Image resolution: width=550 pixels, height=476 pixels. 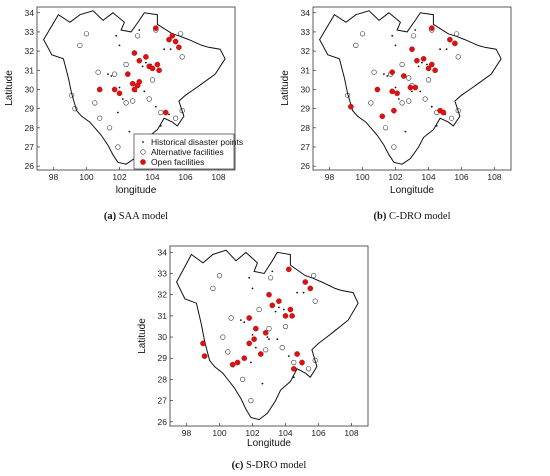 I want to click on panel-a-province-boundary, so click(x=134, y=87).